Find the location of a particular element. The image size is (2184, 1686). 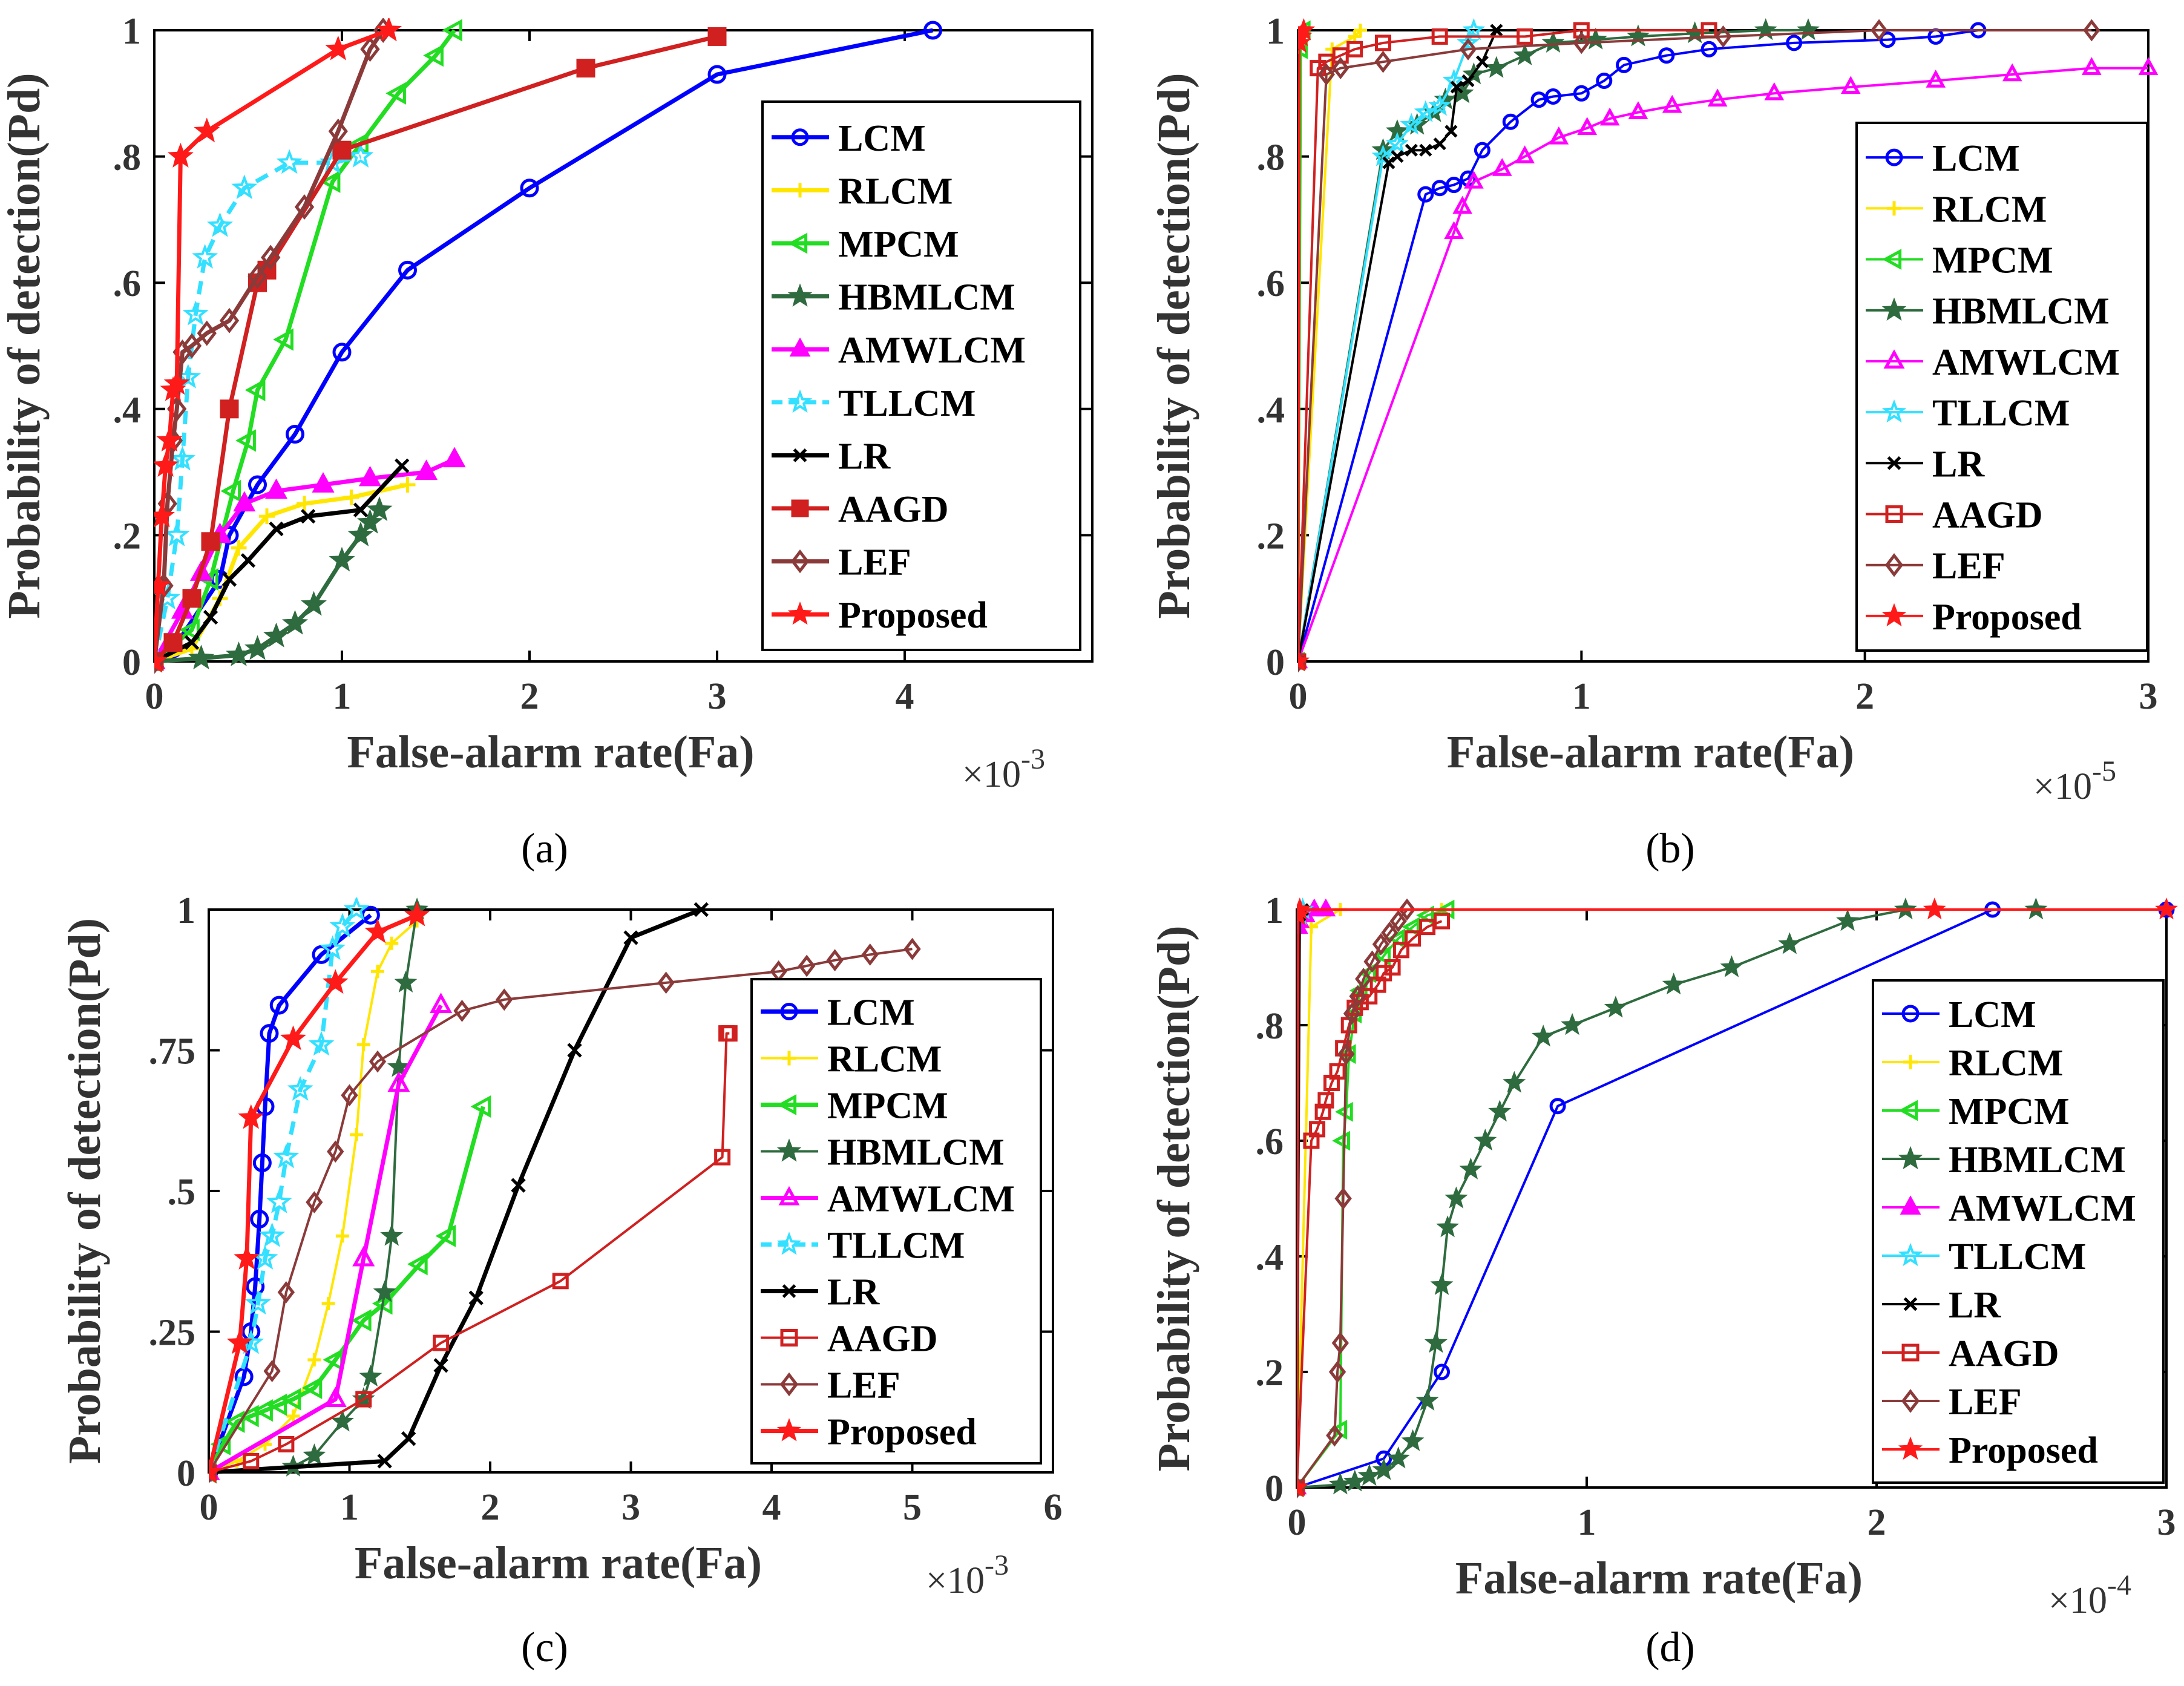

legend-label: LCM is located at coordinates (1976, 159).